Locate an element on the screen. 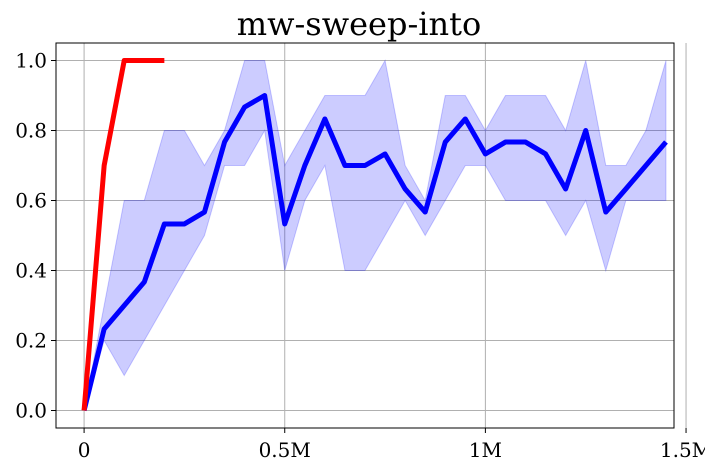 The width and height of the screenshot is (705, 470). y-tick-label: 0.6 is located at coordinates (31, 201).